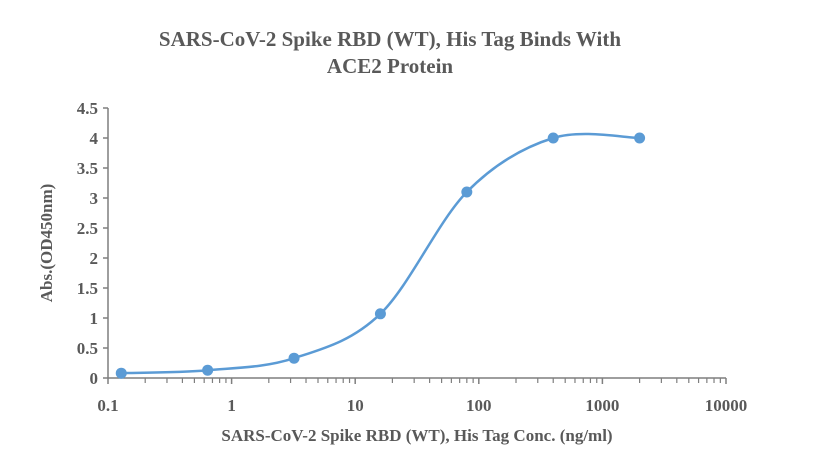 The width and height of the screenshot is (840, 468). Describe the element at coordinates (87, 108) in the screenshot. I see `y-tick-label: 4.5` at that location.